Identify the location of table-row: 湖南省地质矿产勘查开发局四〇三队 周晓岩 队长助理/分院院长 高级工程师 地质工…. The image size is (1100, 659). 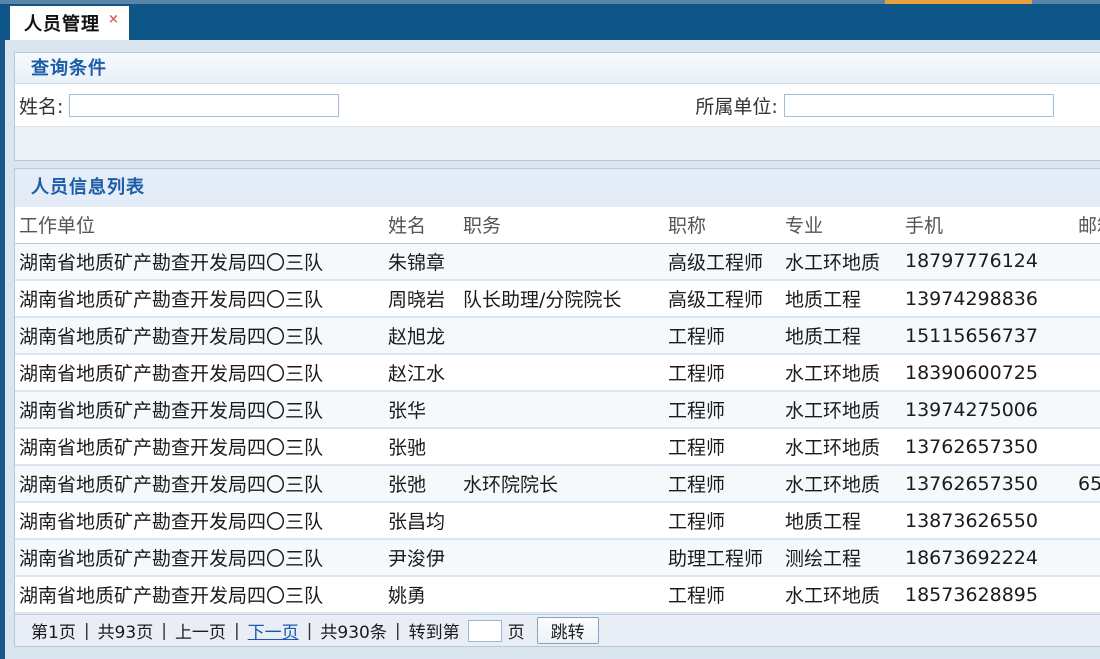
(557, 299).